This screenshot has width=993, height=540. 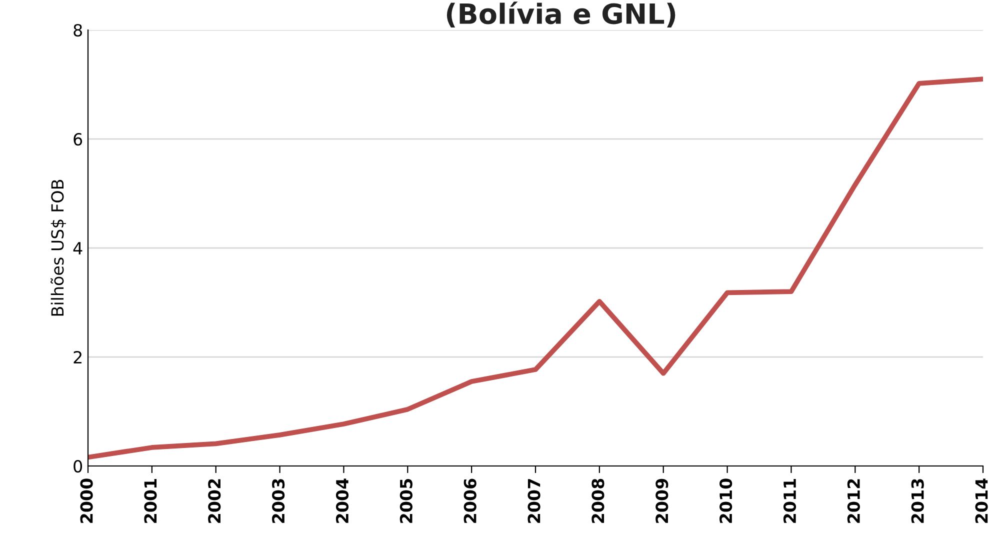 I want to click on x-tick-label: 2010, so click(x=726, y=500).